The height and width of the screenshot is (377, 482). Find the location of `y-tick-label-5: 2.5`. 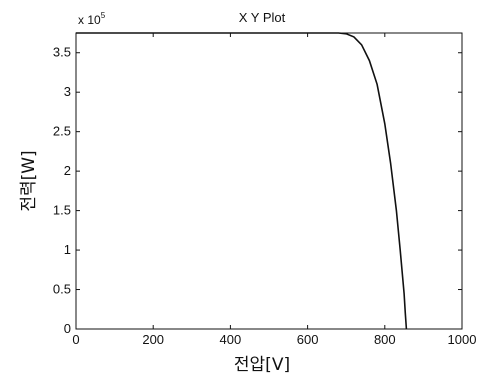

y-tick-label-5: 2.5 is located at coordinates (62, 131).